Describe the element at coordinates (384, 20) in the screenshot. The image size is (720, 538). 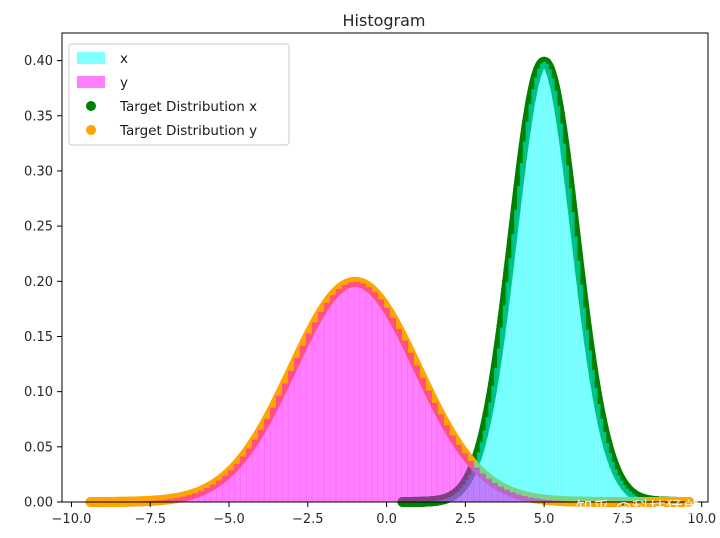
I see `chart-title: Histogram` at that location.